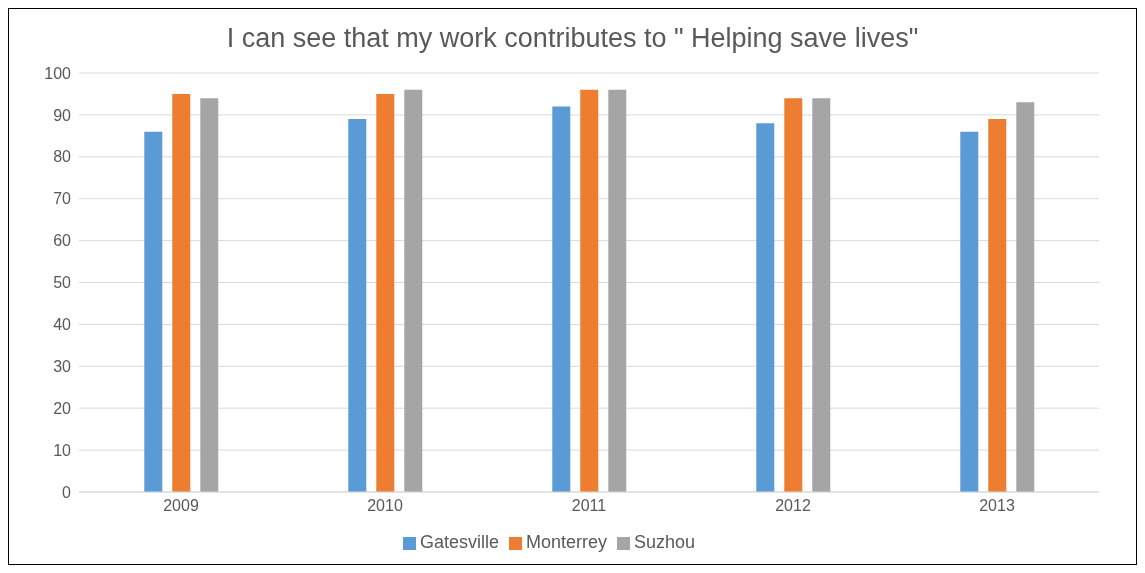 This screenshot has height=573, width=1145. I want to click on x-tick-label: 2012, so click(793, 506).